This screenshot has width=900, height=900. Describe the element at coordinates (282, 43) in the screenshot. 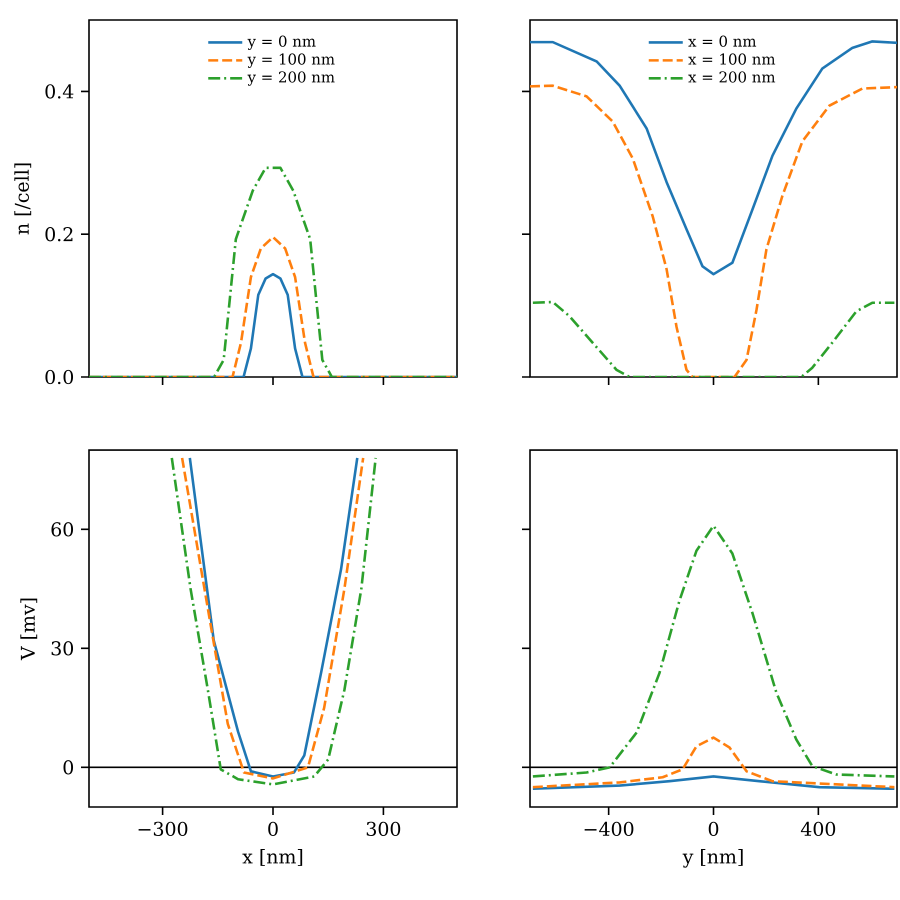

I see `legend-label: y = 0 nm` at that location.